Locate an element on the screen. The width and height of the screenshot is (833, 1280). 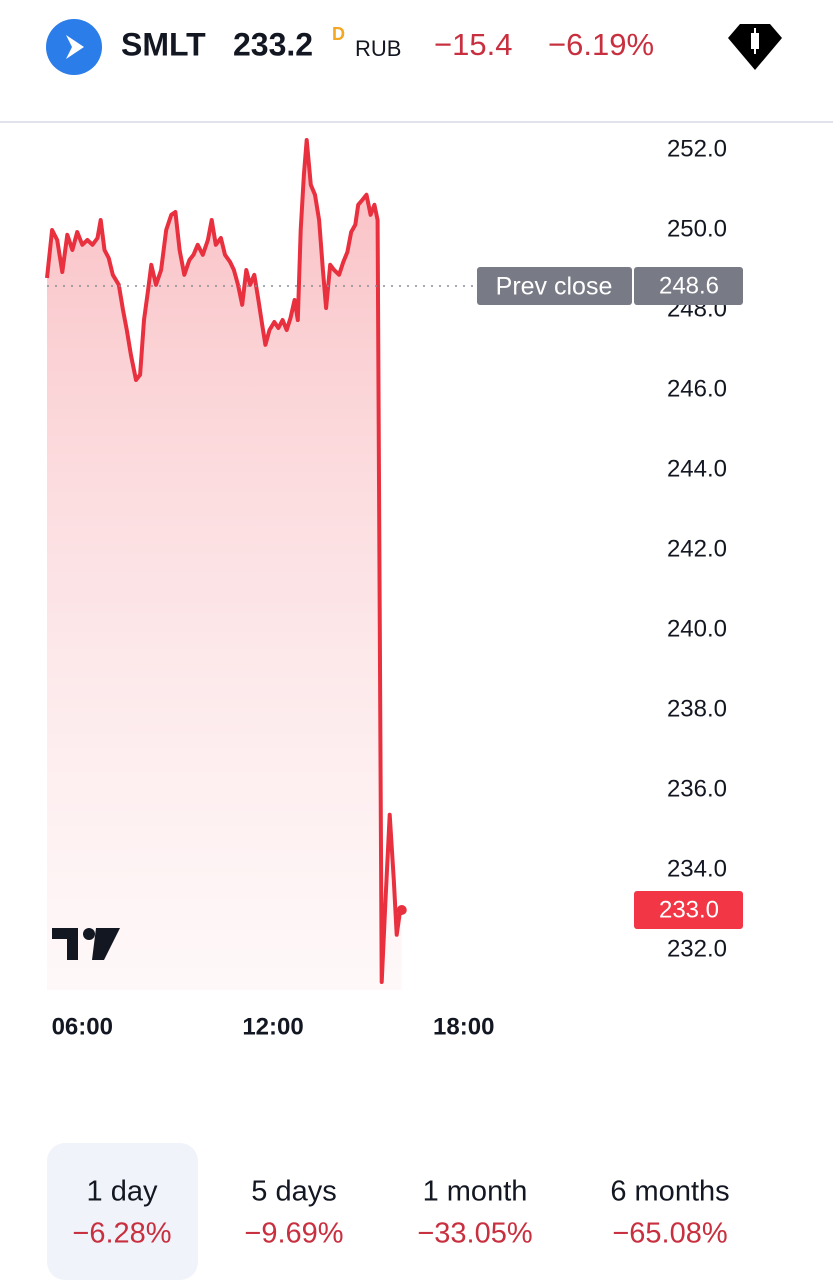
prev-close-label: Prev close is located at coordinates (554, 287).